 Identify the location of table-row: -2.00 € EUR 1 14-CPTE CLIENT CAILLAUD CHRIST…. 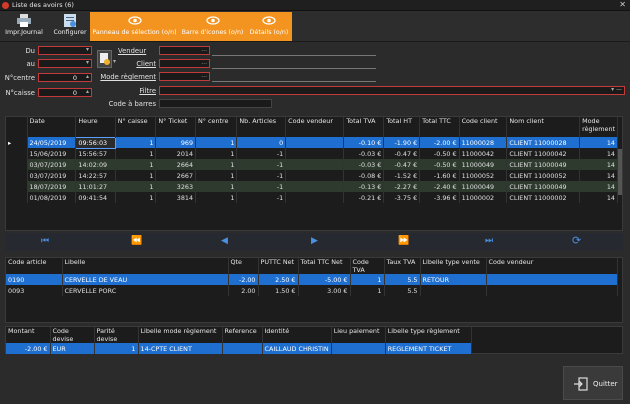
(239, 348).